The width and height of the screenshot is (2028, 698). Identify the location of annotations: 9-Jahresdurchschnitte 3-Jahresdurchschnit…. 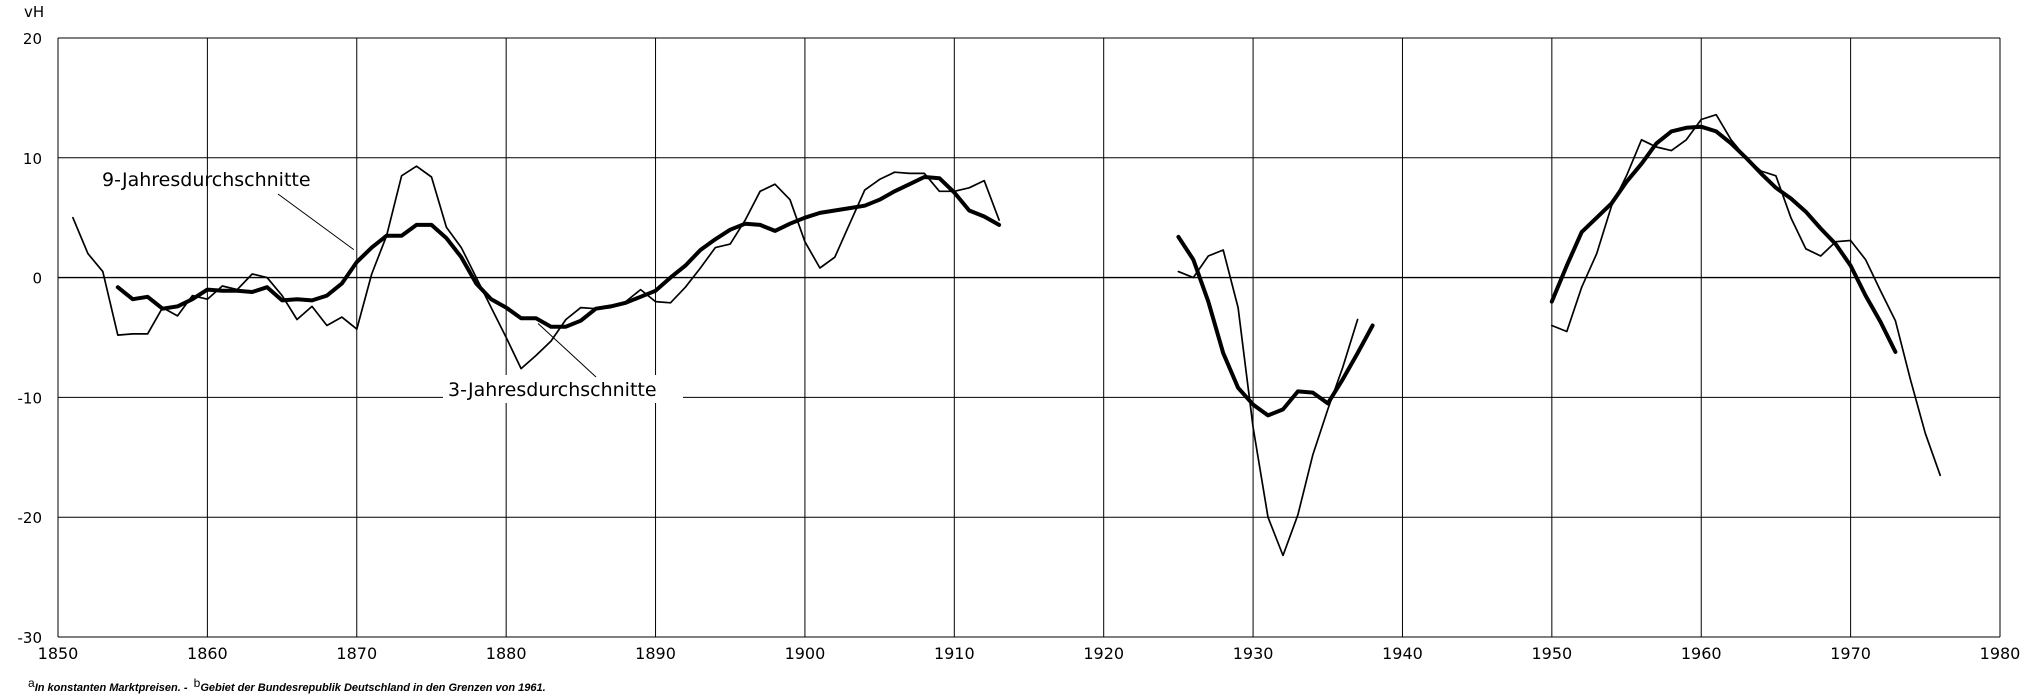
(392, 286).